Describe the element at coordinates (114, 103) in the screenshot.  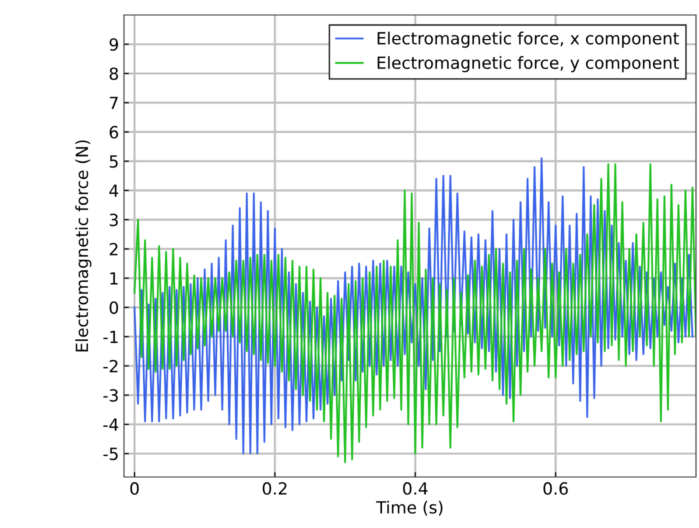
I see `y-tick-label: 7` at that location.